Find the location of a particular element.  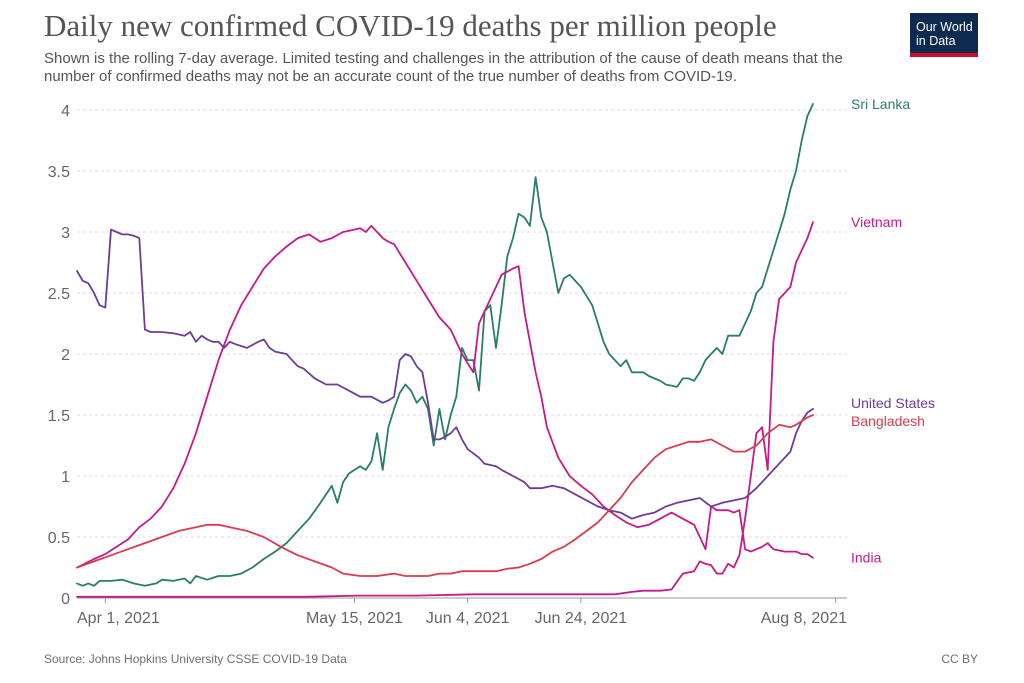

y-tick-label: 3 is located at coordinates (65, 233).